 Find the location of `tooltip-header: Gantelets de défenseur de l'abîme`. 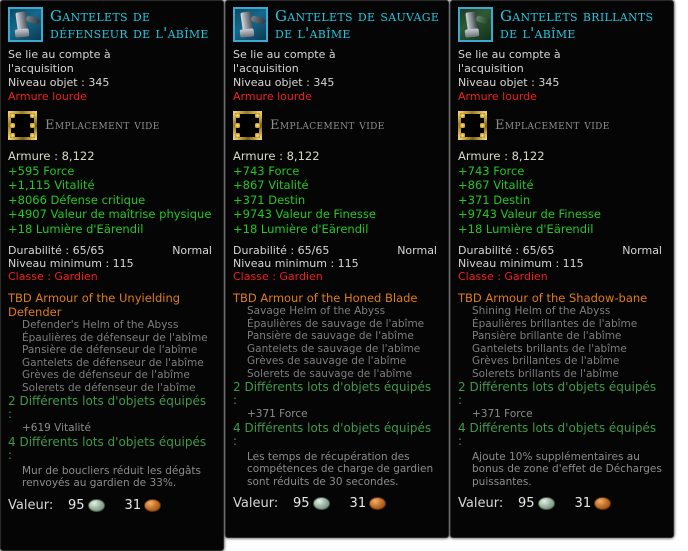

tooltip-header: Gantelets de défenseur de l'abîme is located at coordinates (112, 25).